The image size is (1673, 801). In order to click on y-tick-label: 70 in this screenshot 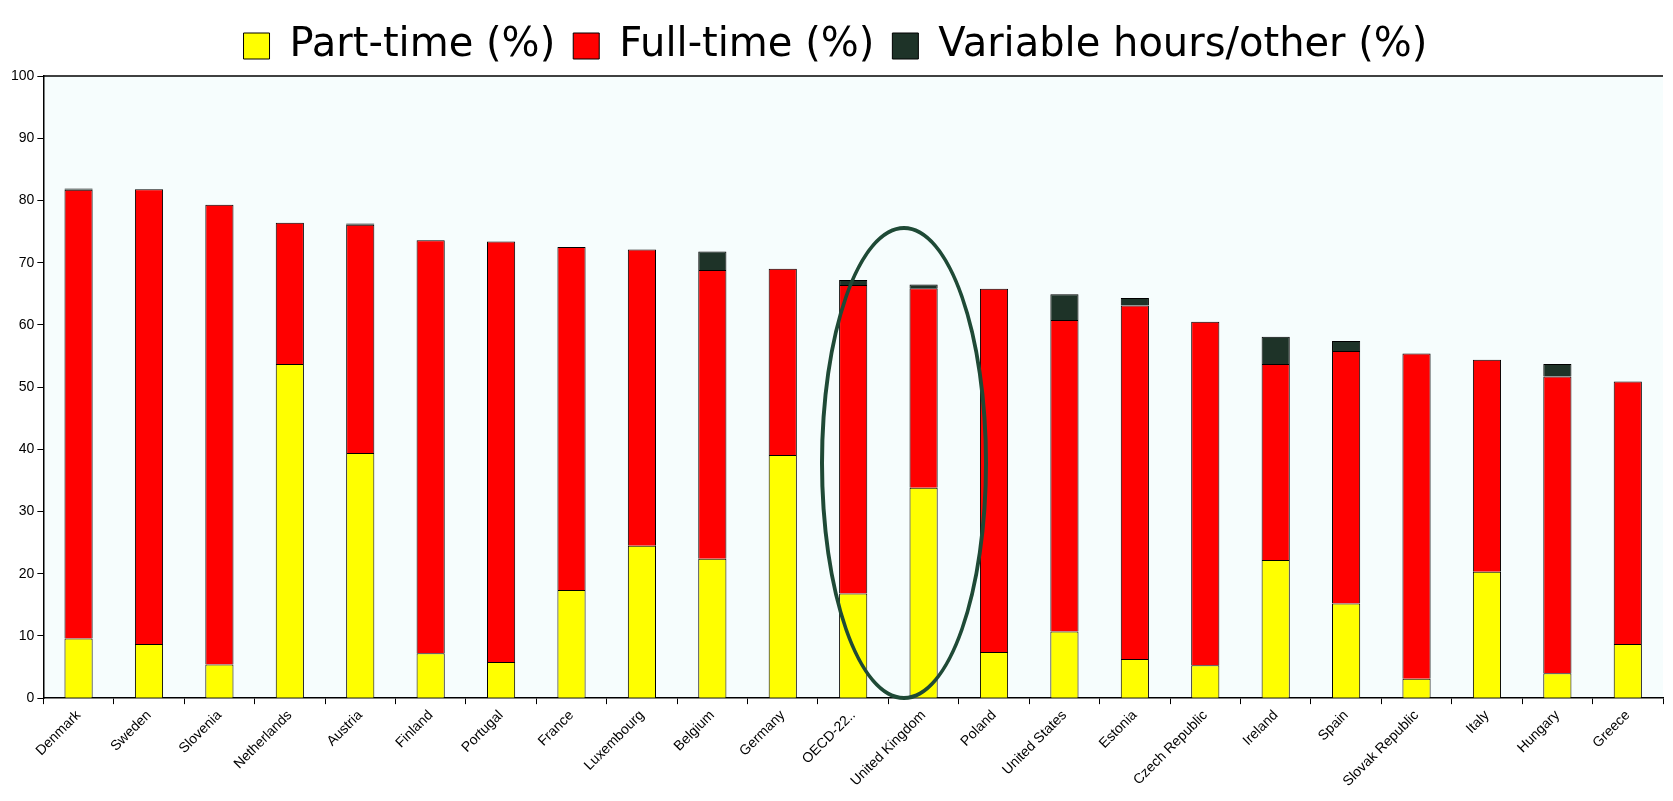, I will do `click(26, 261)`.